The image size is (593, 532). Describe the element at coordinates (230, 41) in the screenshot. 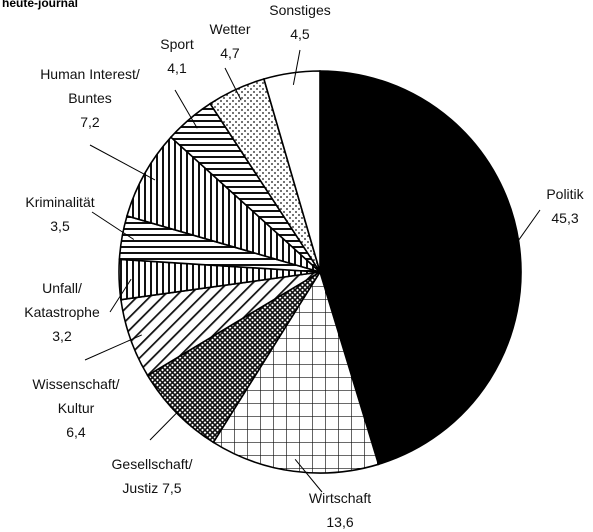

I see `slice-label: Wetter 4,7` at that location.